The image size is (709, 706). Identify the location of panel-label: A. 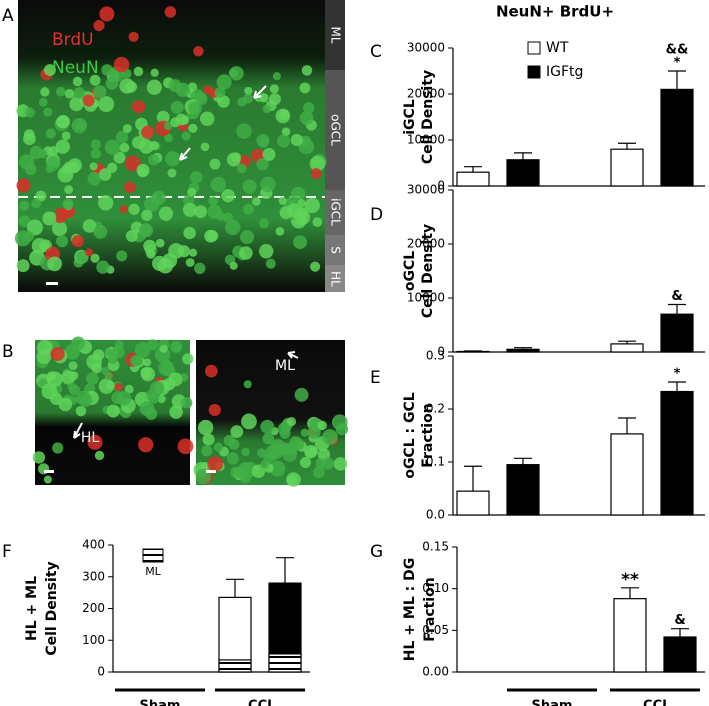
(8, 16).